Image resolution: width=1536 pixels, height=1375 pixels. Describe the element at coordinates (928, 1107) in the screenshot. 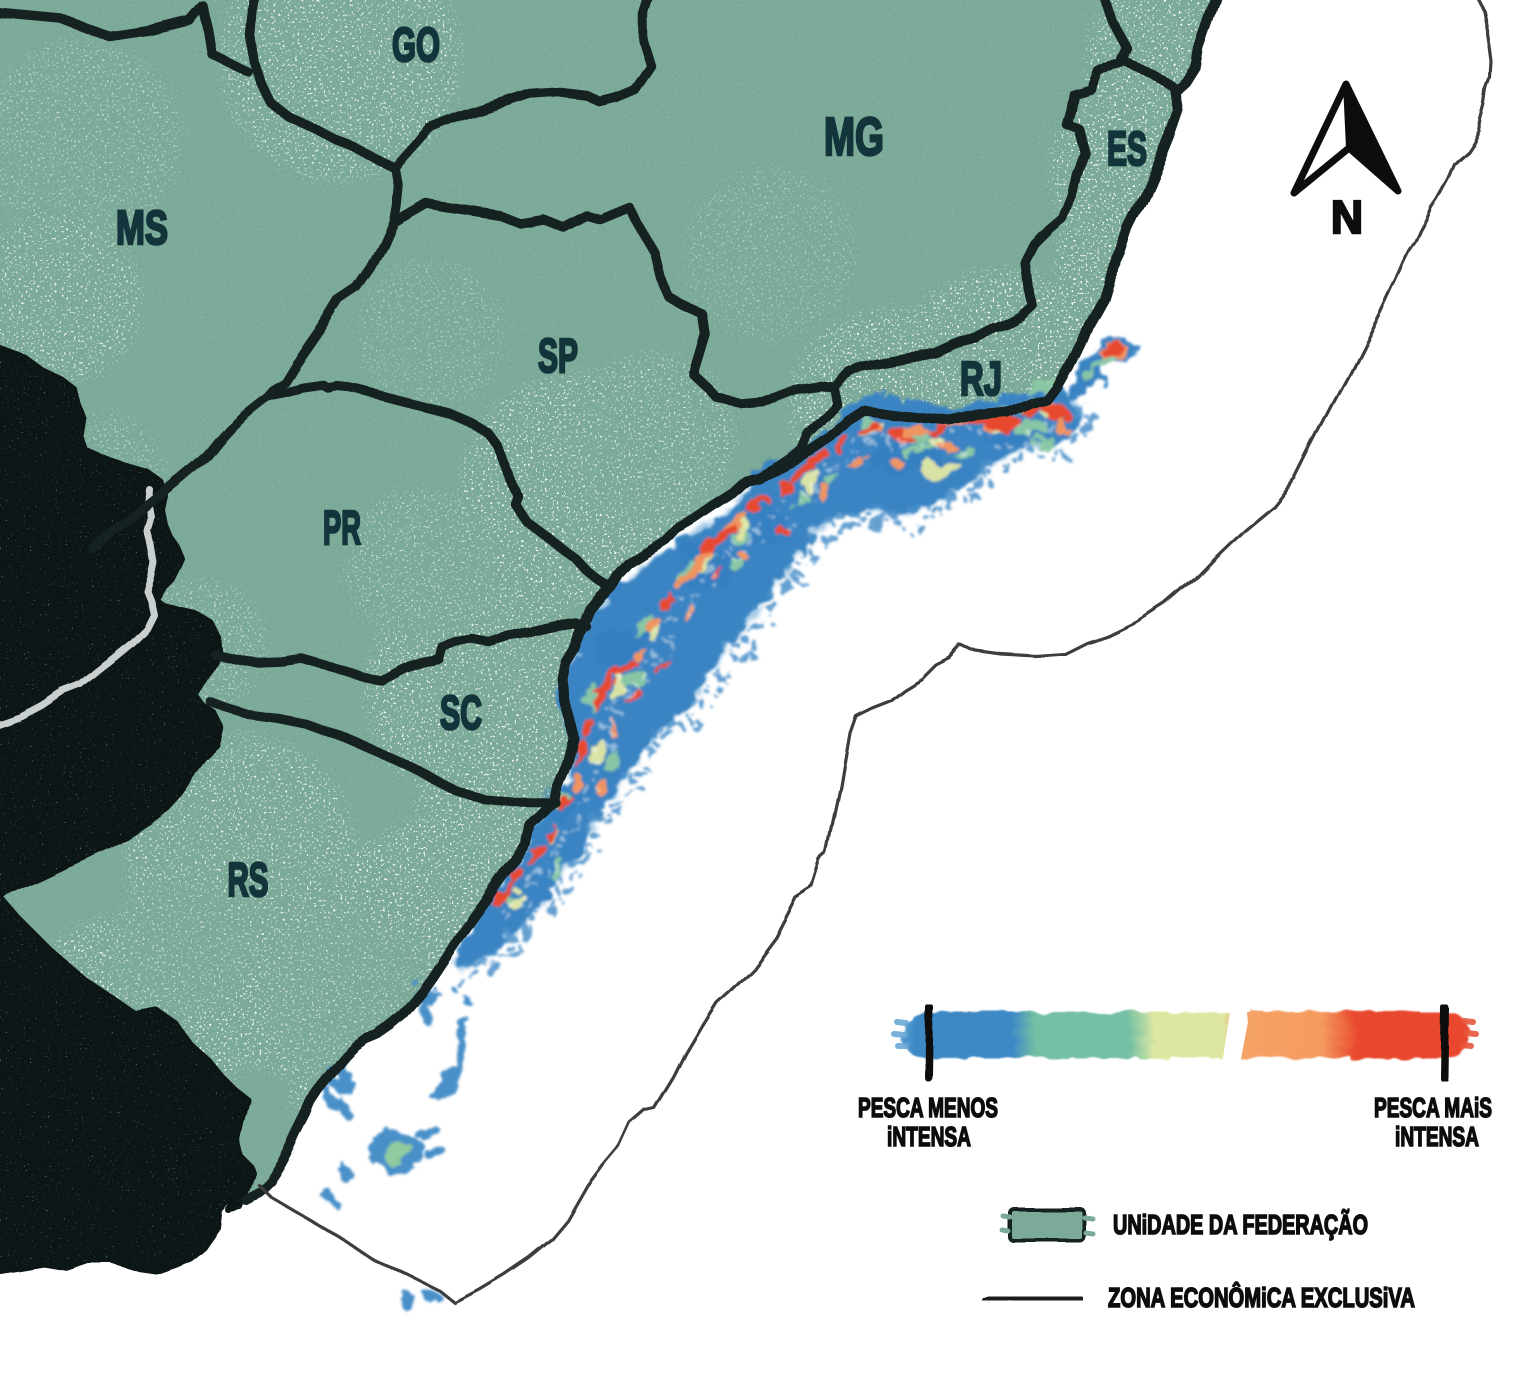

I see `svg-text: PESCA MENOS` at that location.